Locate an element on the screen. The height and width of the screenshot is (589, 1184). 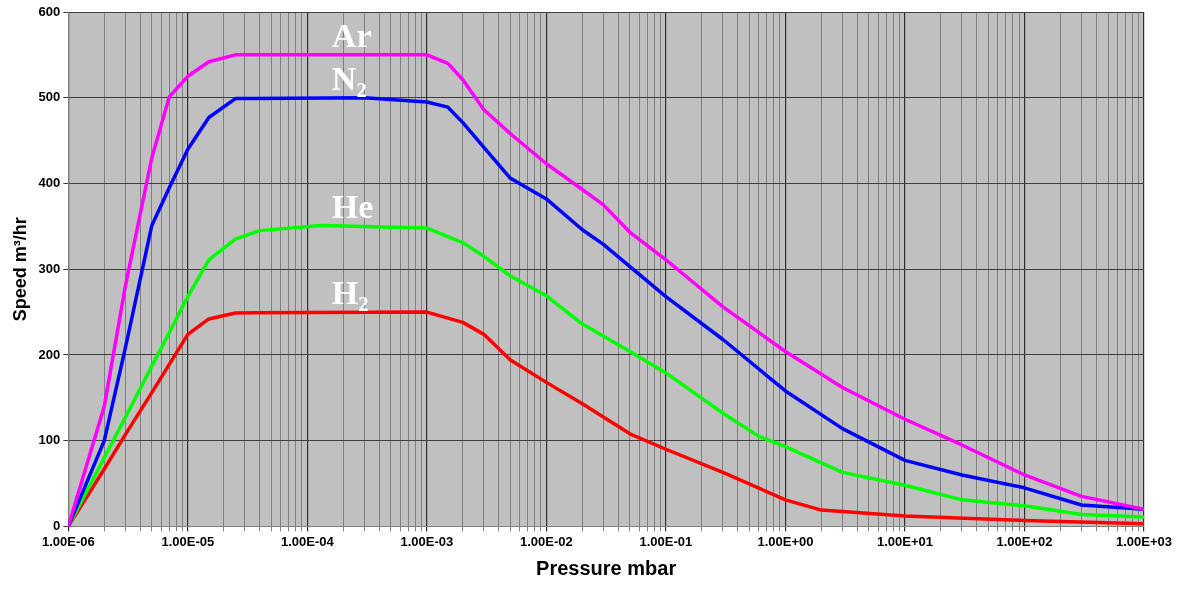
x-tick-label: 1.00E-05 is located at coordinates (188, 541).